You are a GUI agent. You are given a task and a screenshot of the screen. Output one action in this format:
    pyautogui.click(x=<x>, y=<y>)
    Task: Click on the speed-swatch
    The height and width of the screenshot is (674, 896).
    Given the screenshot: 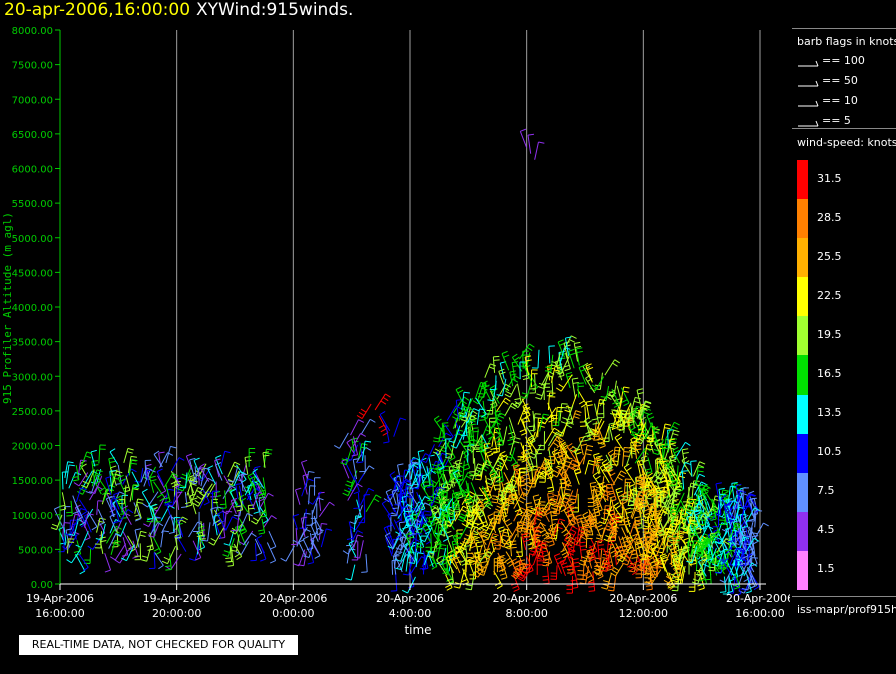 What is the action you would take?
    pyautogui.click(x=802, y=219)
    